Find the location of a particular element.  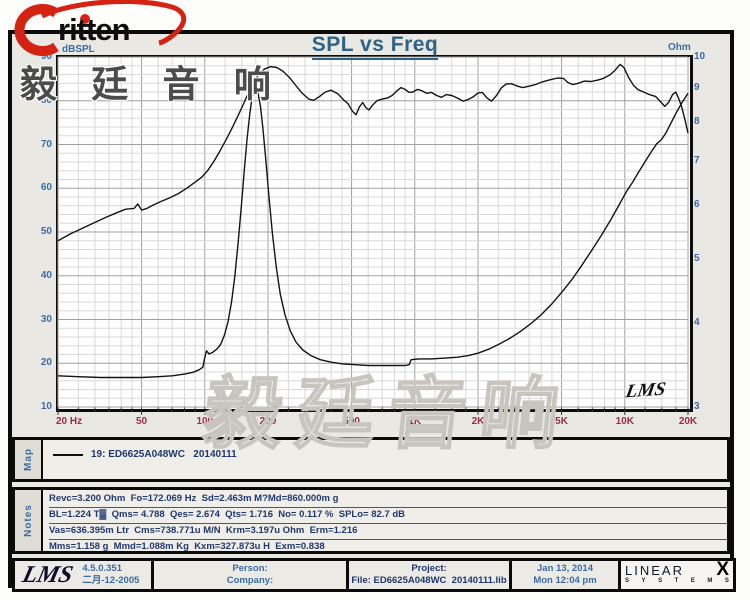

left-axis-title: dBSPL is located at coordinates (78, 49).